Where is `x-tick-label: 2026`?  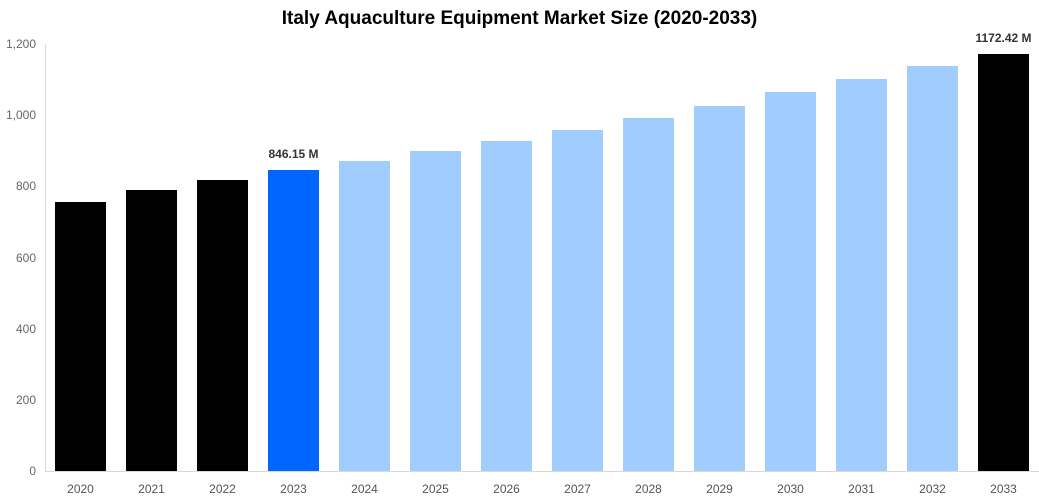 x-tick-label: 2026 is located at coordinates (506, 489).